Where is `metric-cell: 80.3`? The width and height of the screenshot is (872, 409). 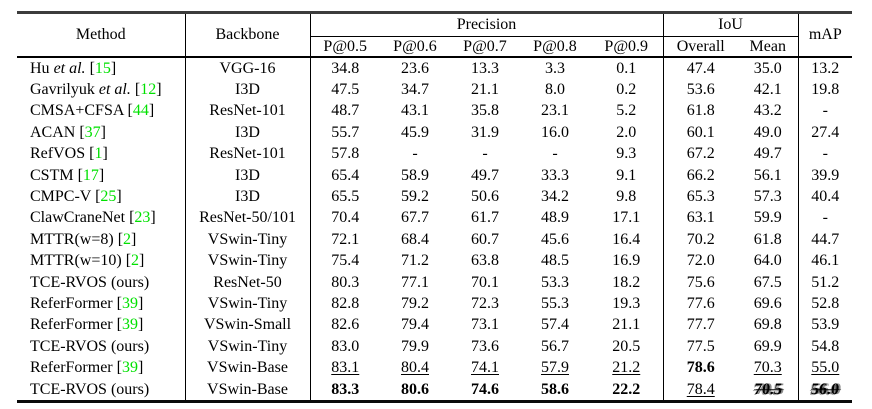
metric-cell: 80.3 is located at coordinates (345, 282).